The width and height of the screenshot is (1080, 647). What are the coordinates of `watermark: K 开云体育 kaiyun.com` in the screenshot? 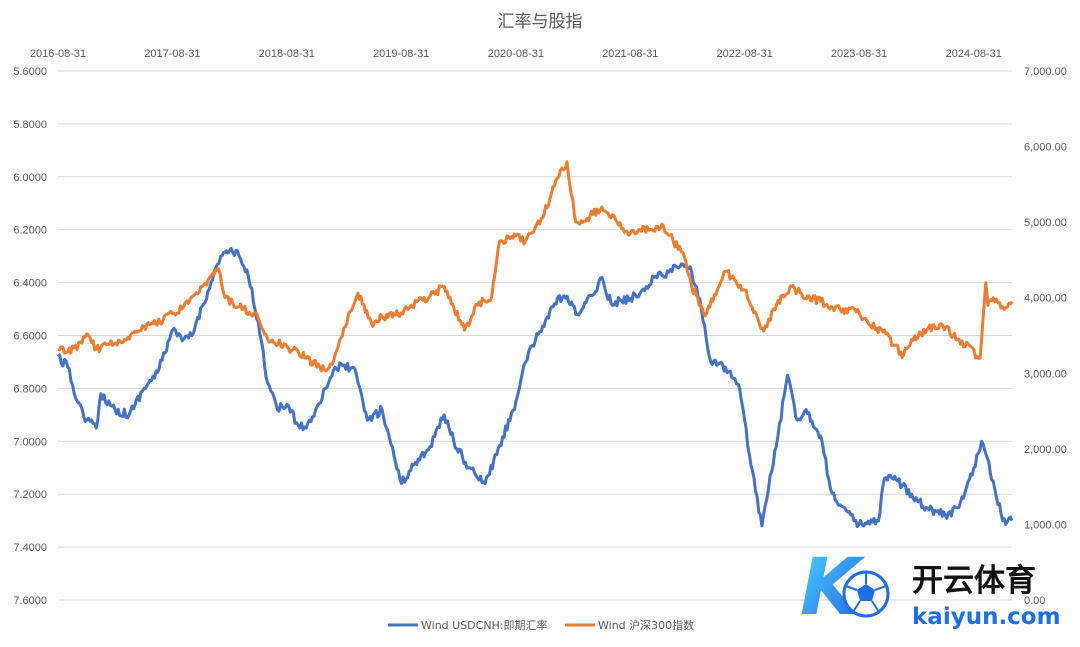 It's located at (930, 588).